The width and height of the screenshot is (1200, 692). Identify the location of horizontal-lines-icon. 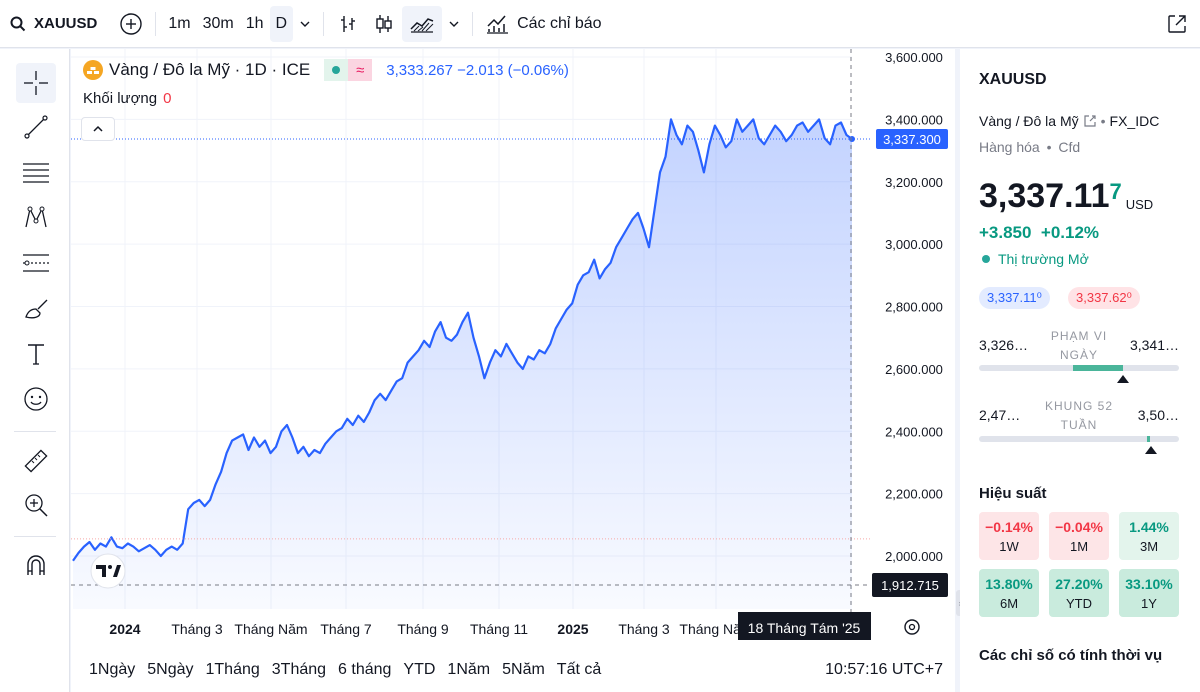
(36, 173).